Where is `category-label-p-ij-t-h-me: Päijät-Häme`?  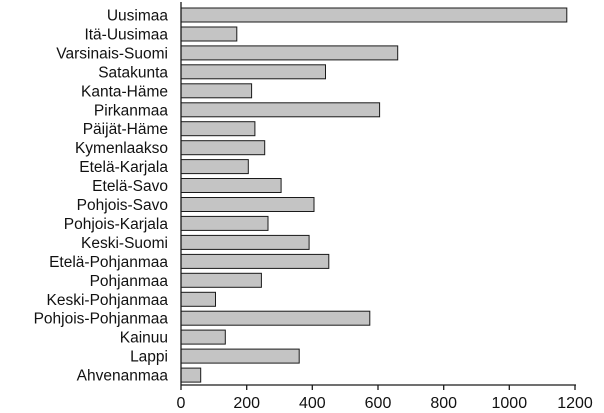
category-label-p-ij-t-h-me: Päijät-Häme is located at coordinates (125, 129).